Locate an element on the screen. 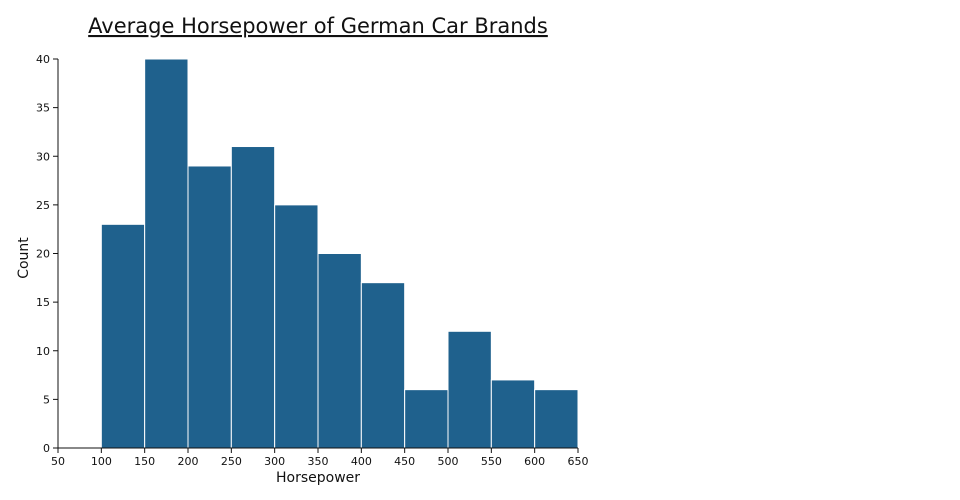  x-tick-label-200: 200 is located at coordinates (188, 461).